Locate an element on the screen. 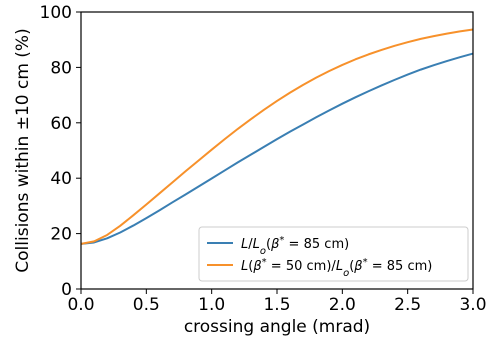 The height and width of the screenshot is (339, 493). x-tick-label: 2.0 is located at coordinates (342, 305).